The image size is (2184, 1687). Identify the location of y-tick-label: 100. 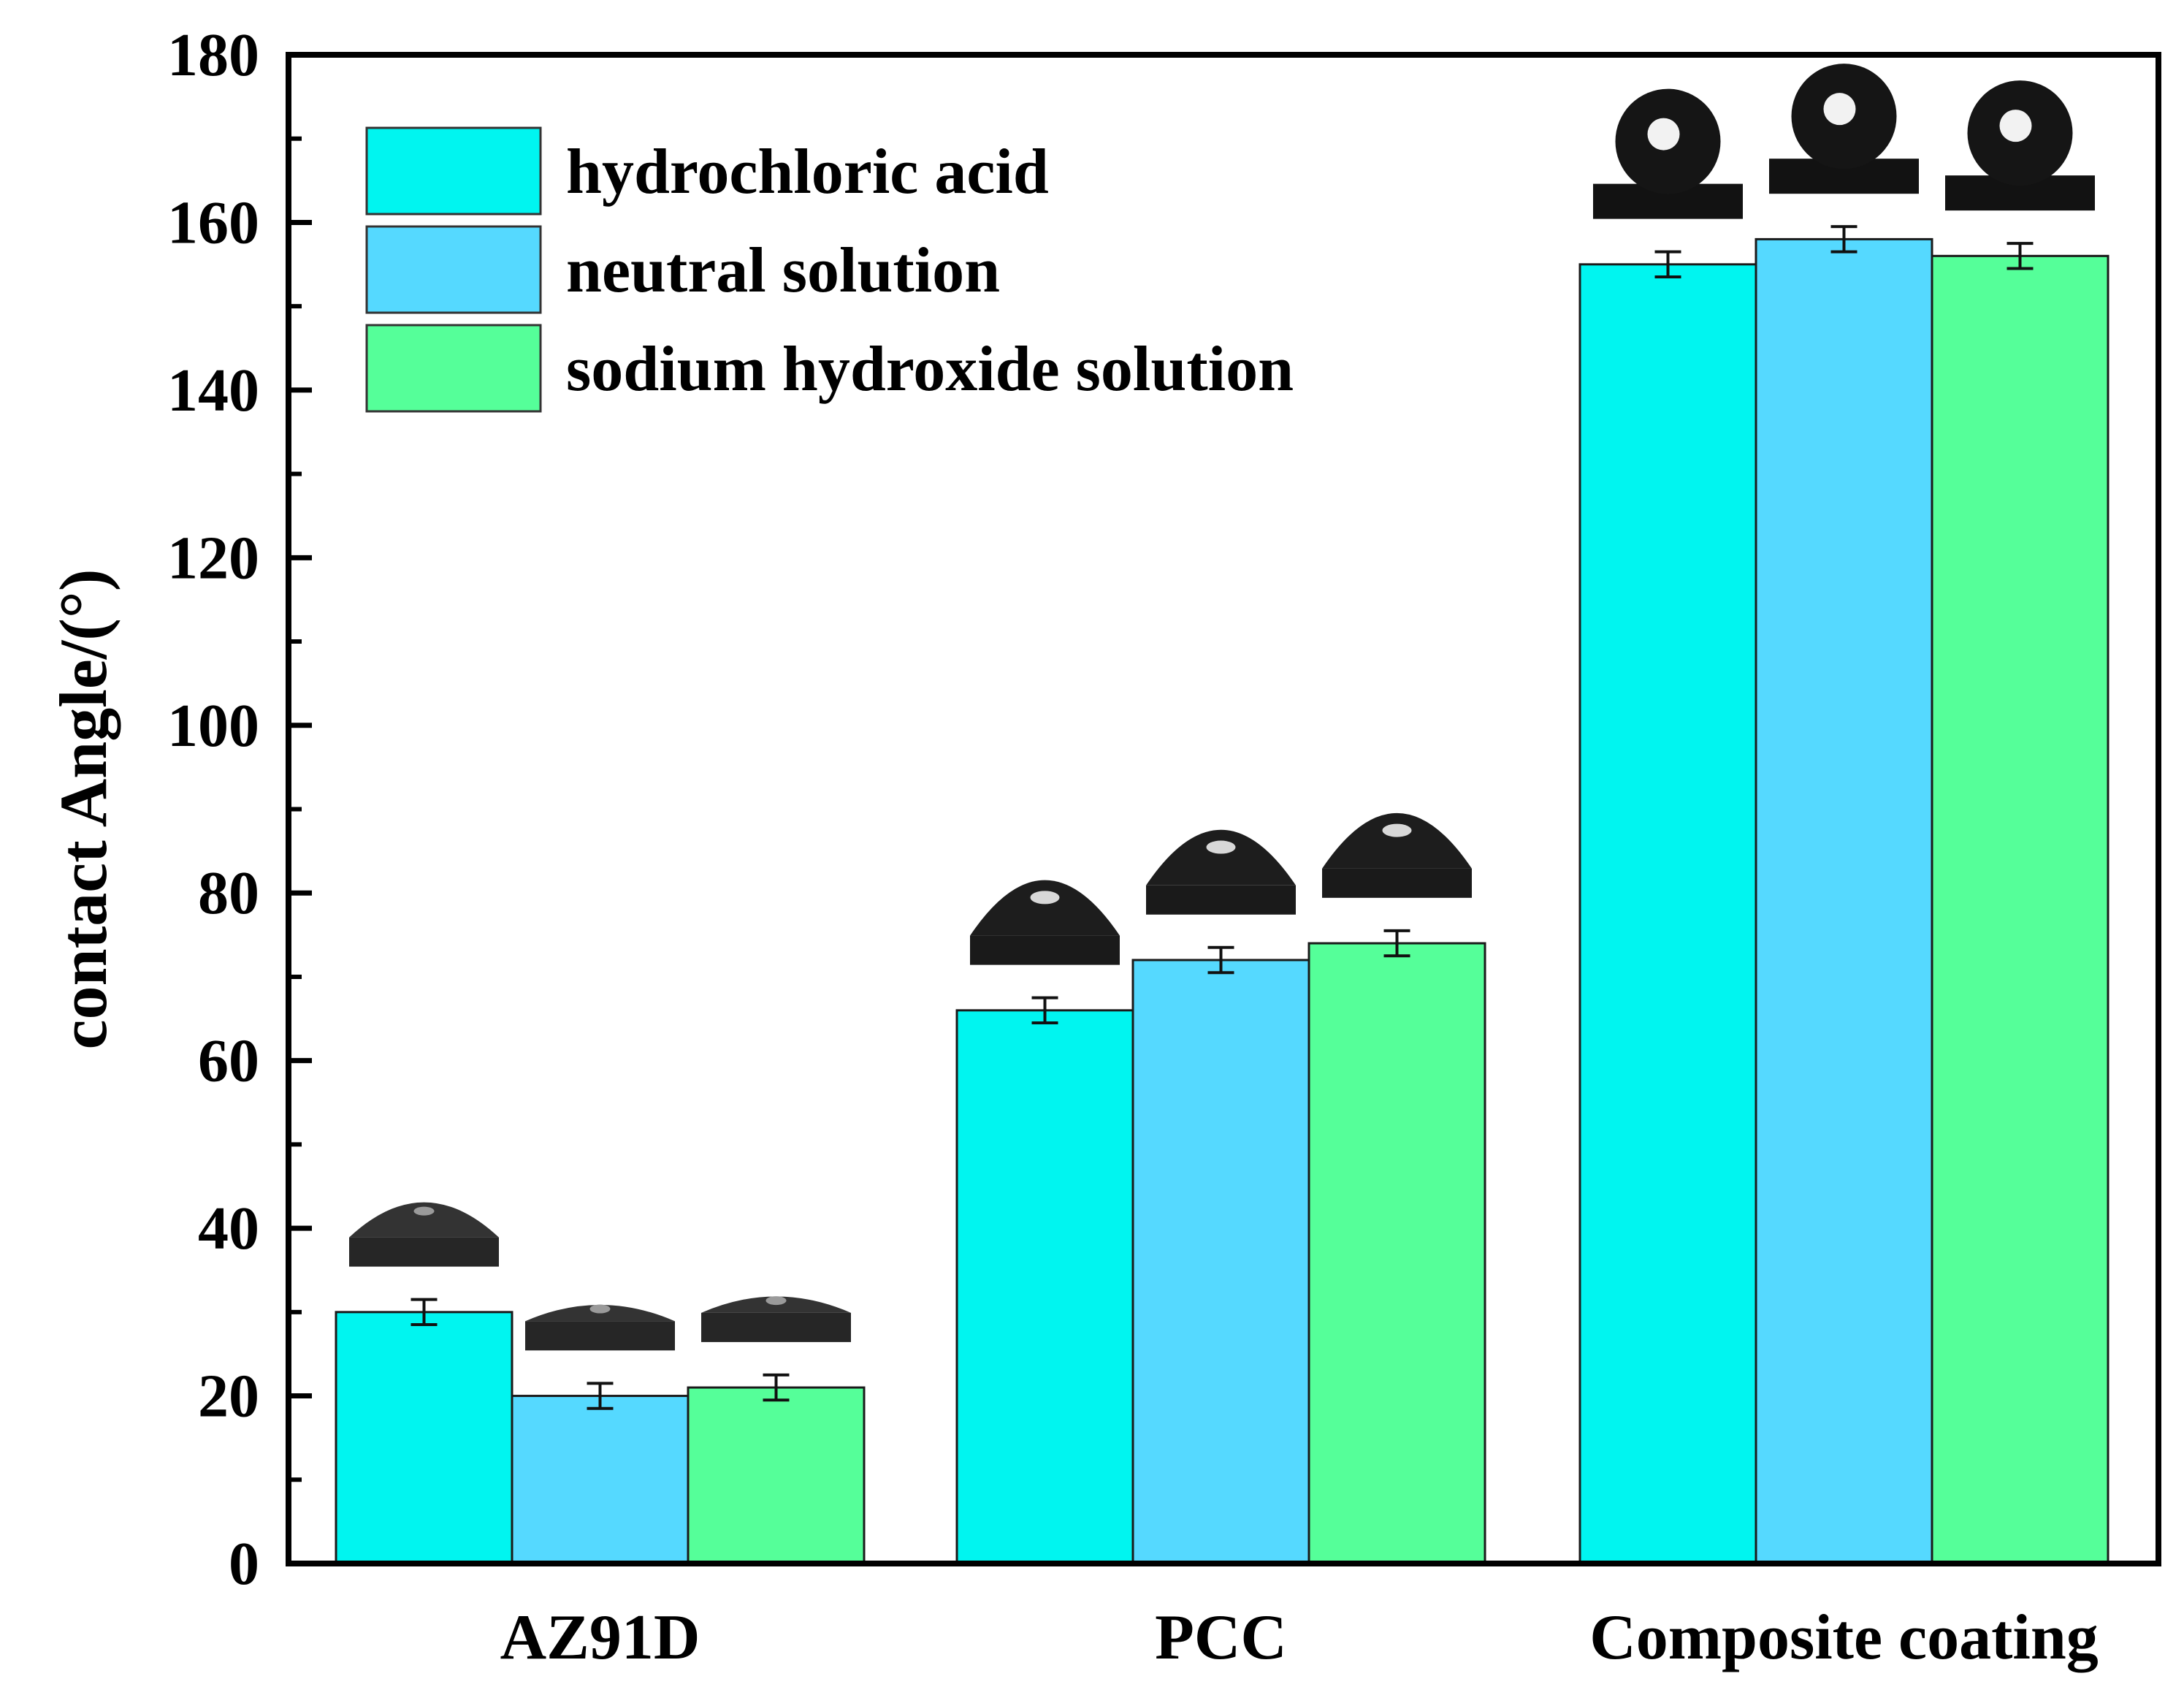
(213, 726).